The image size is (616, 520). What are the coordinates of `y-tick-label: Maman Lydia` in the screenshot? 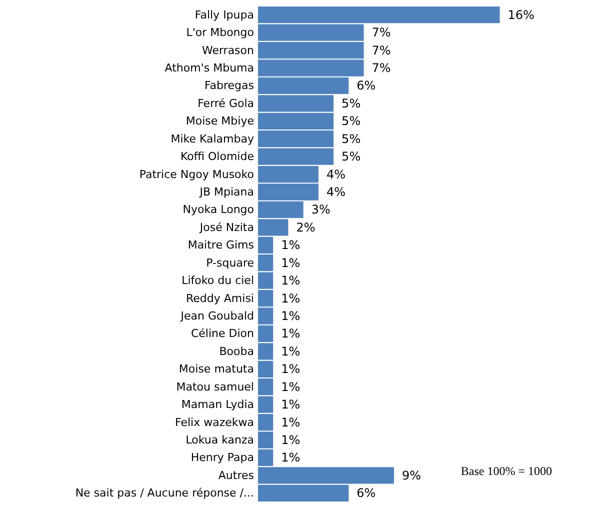 It's located at (217, 405).